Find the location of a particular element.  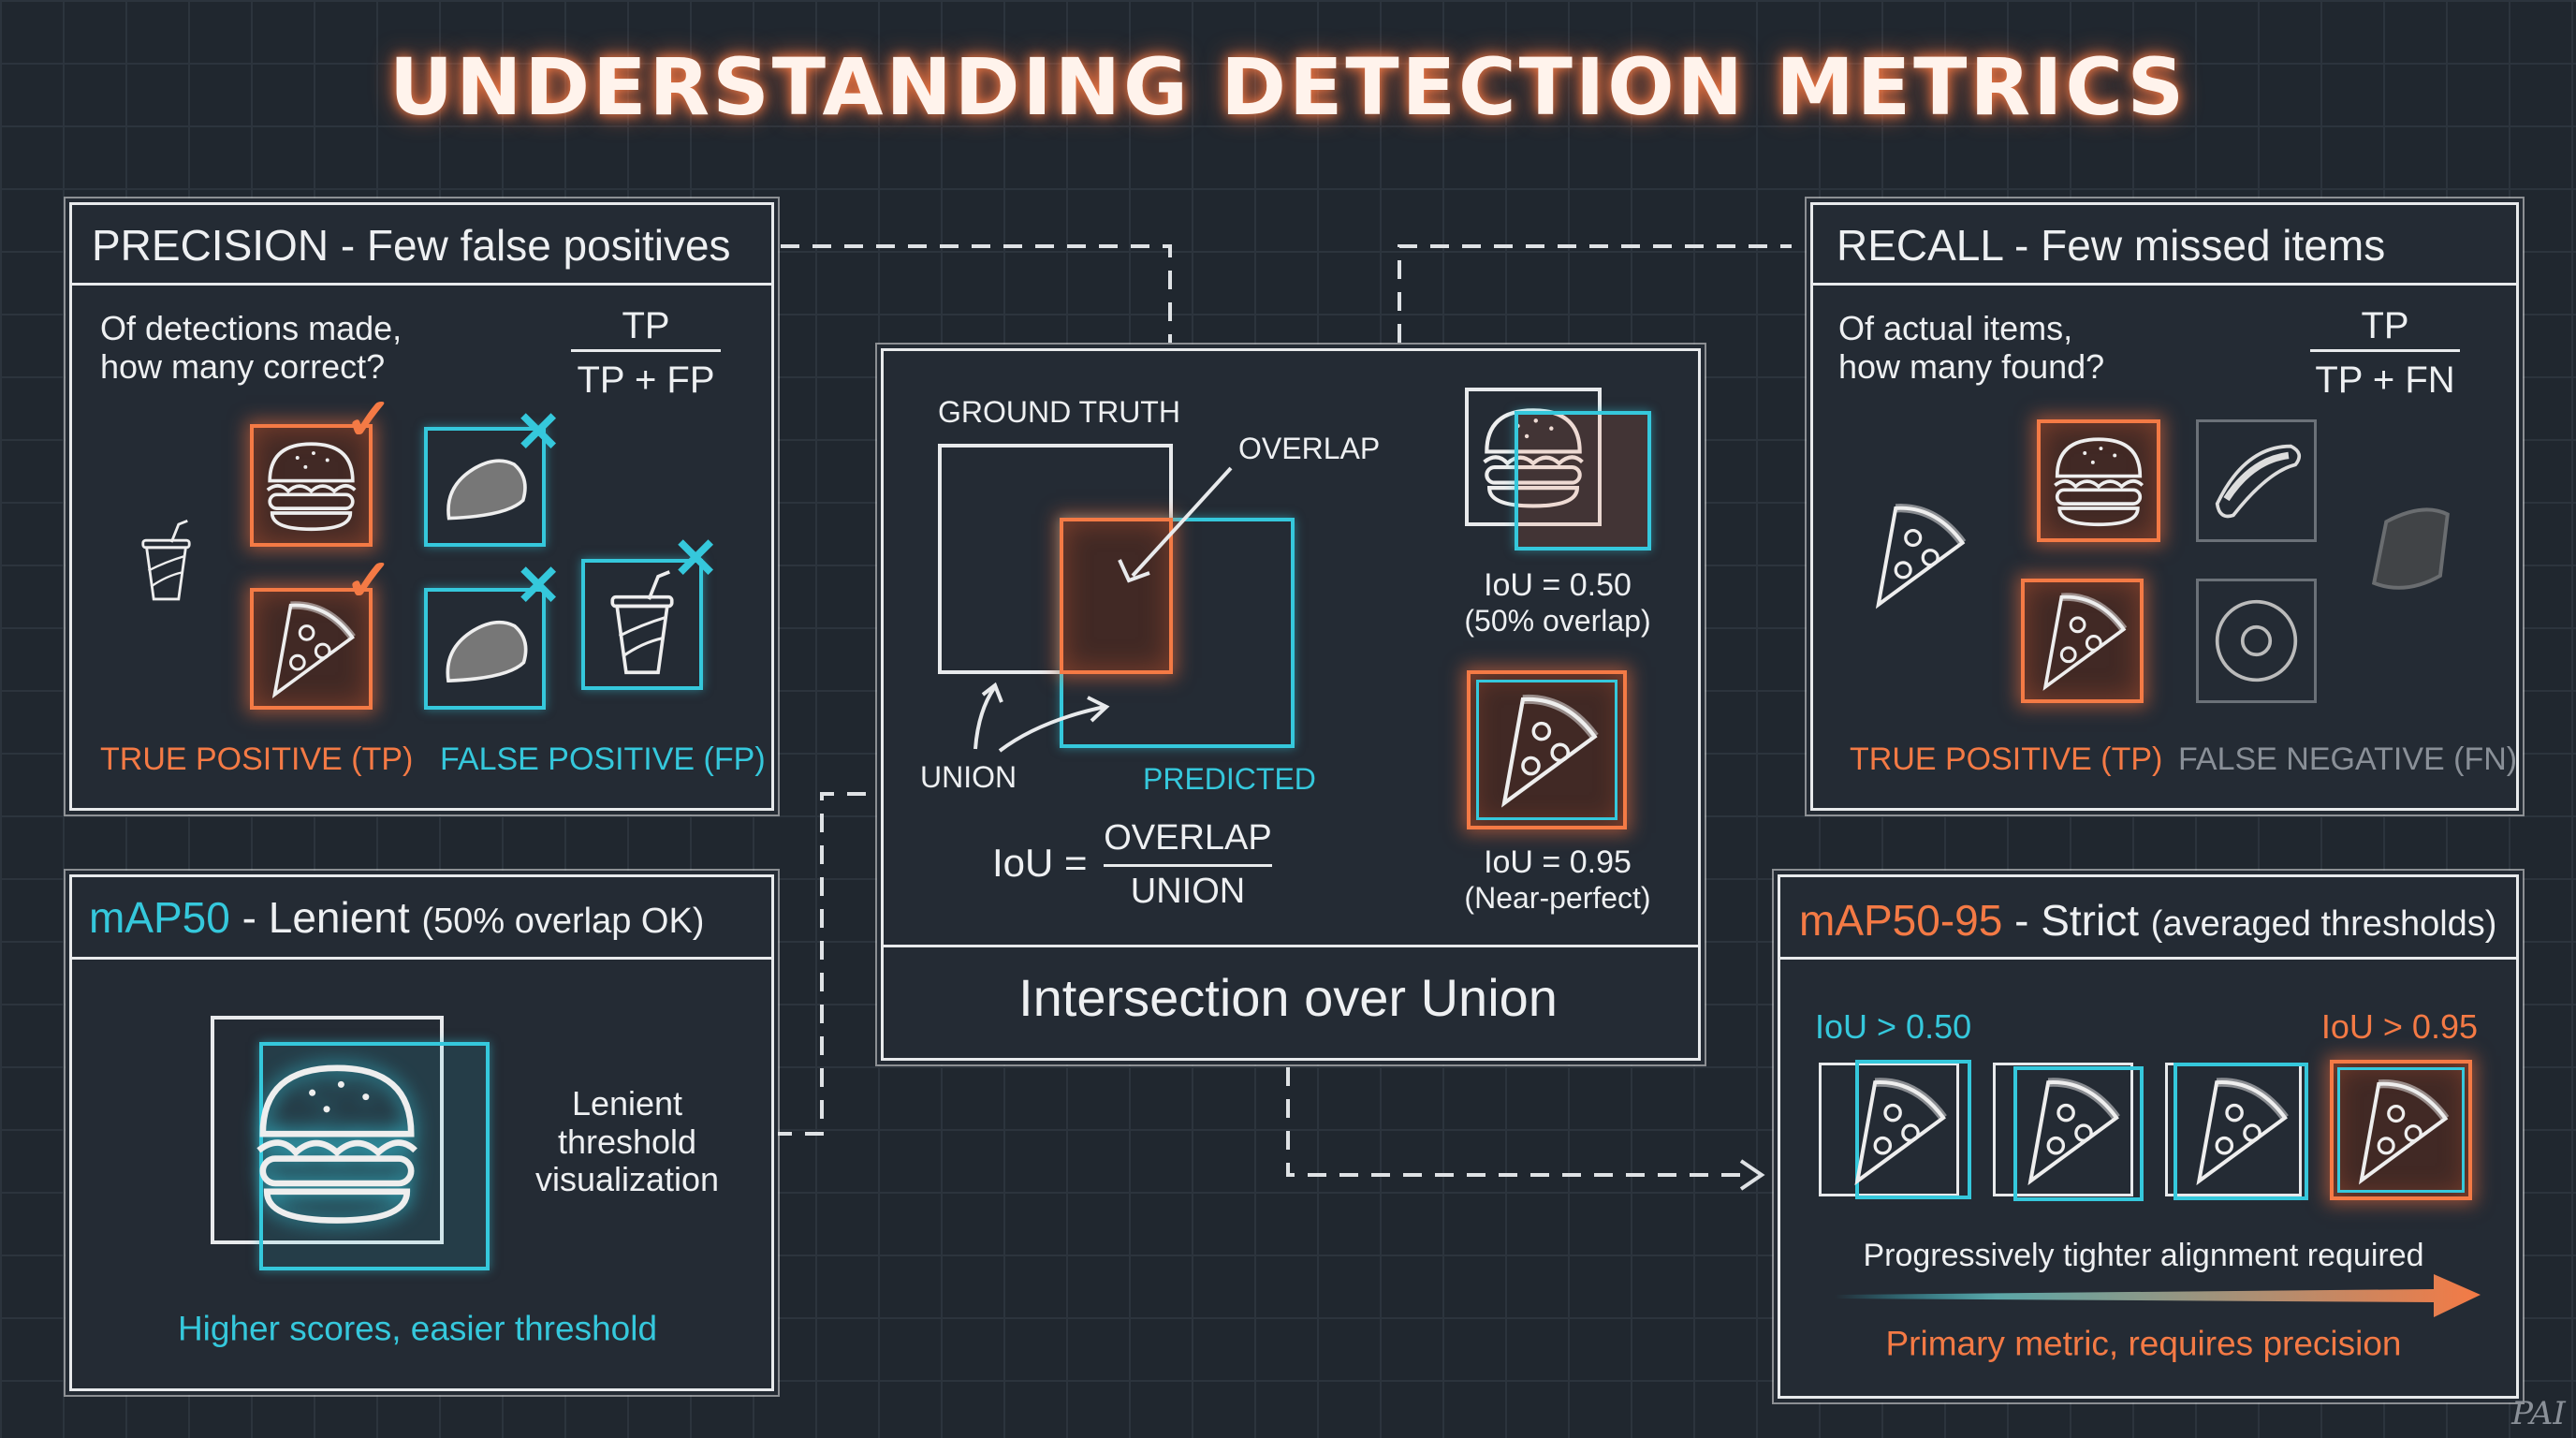

example2-box is located at coordinates (1547, 749).